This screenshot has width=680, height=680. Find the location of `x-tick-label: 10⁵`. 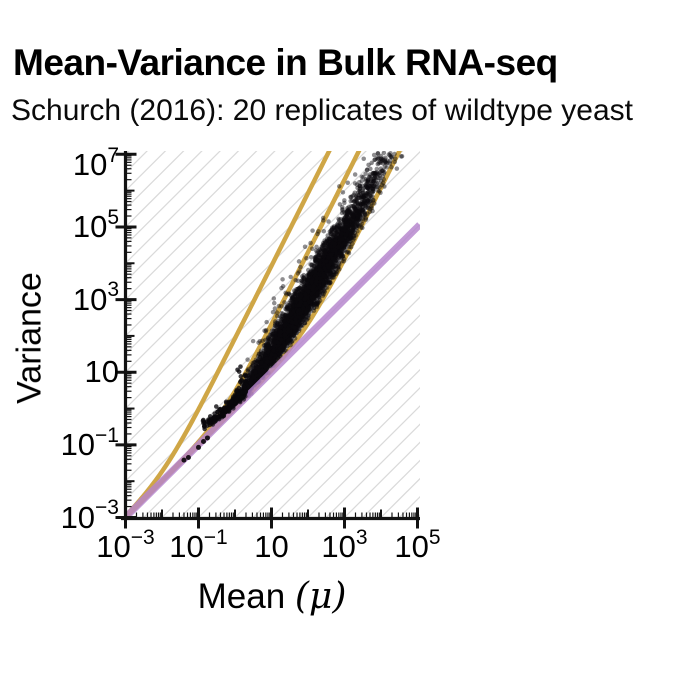

x-tick-label: 10⁵ is located at coordinates (417, 544).